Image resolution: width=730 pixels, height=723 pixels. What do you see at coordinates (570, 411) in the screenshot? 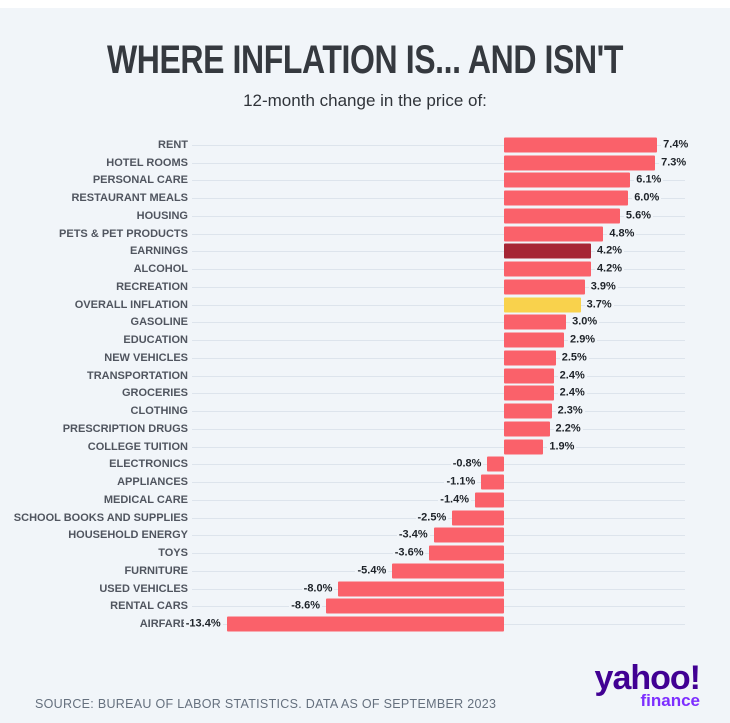
I see `value-label: 2.3%` at bounding box center [570, 411].